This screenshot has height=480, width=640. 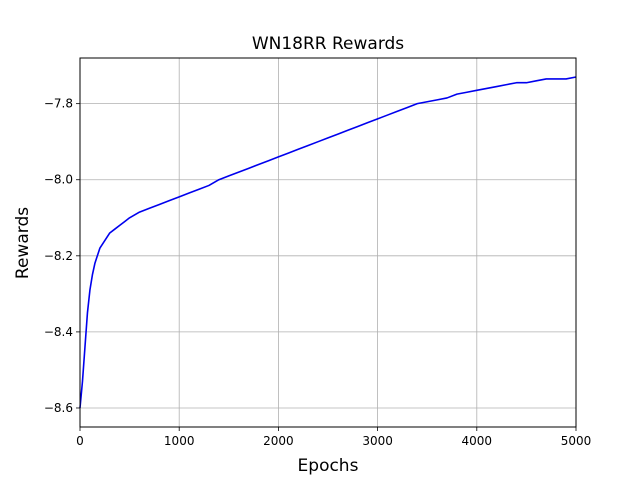 What do you see at coordinates (179, 441) in the screenshot?
I see `x-tick-label: 1000` at bounding box center [179, 441].